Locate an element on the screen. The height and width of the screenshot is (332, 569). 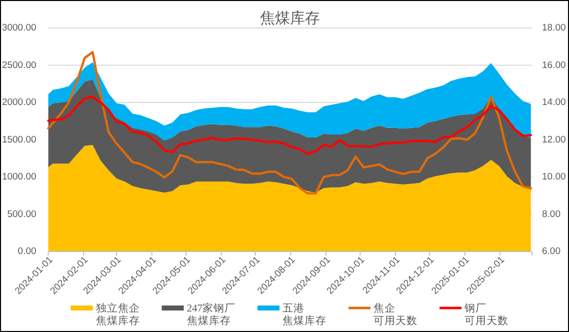
y-tick-label: 500.00 is located at coordinates (21, 214).